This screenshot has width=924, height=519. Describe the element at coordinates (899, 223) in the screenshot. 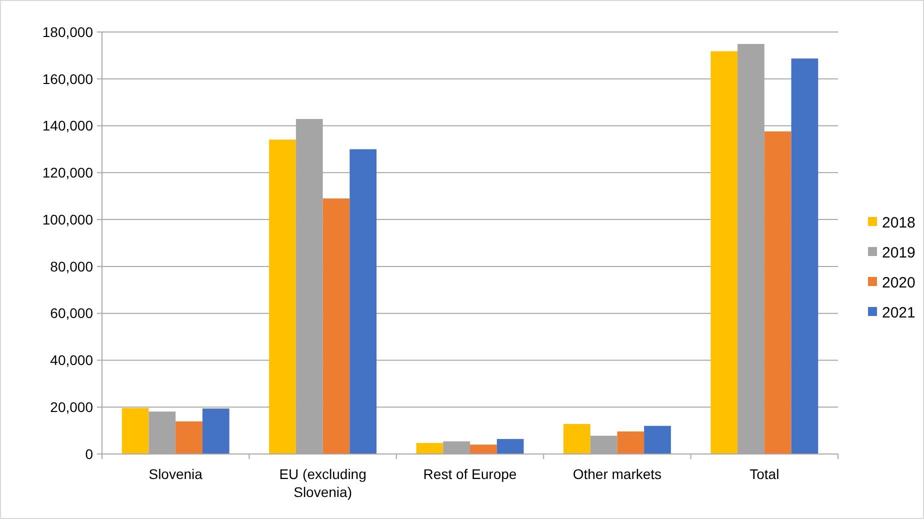

I see `legend-label: 2018` at that location.